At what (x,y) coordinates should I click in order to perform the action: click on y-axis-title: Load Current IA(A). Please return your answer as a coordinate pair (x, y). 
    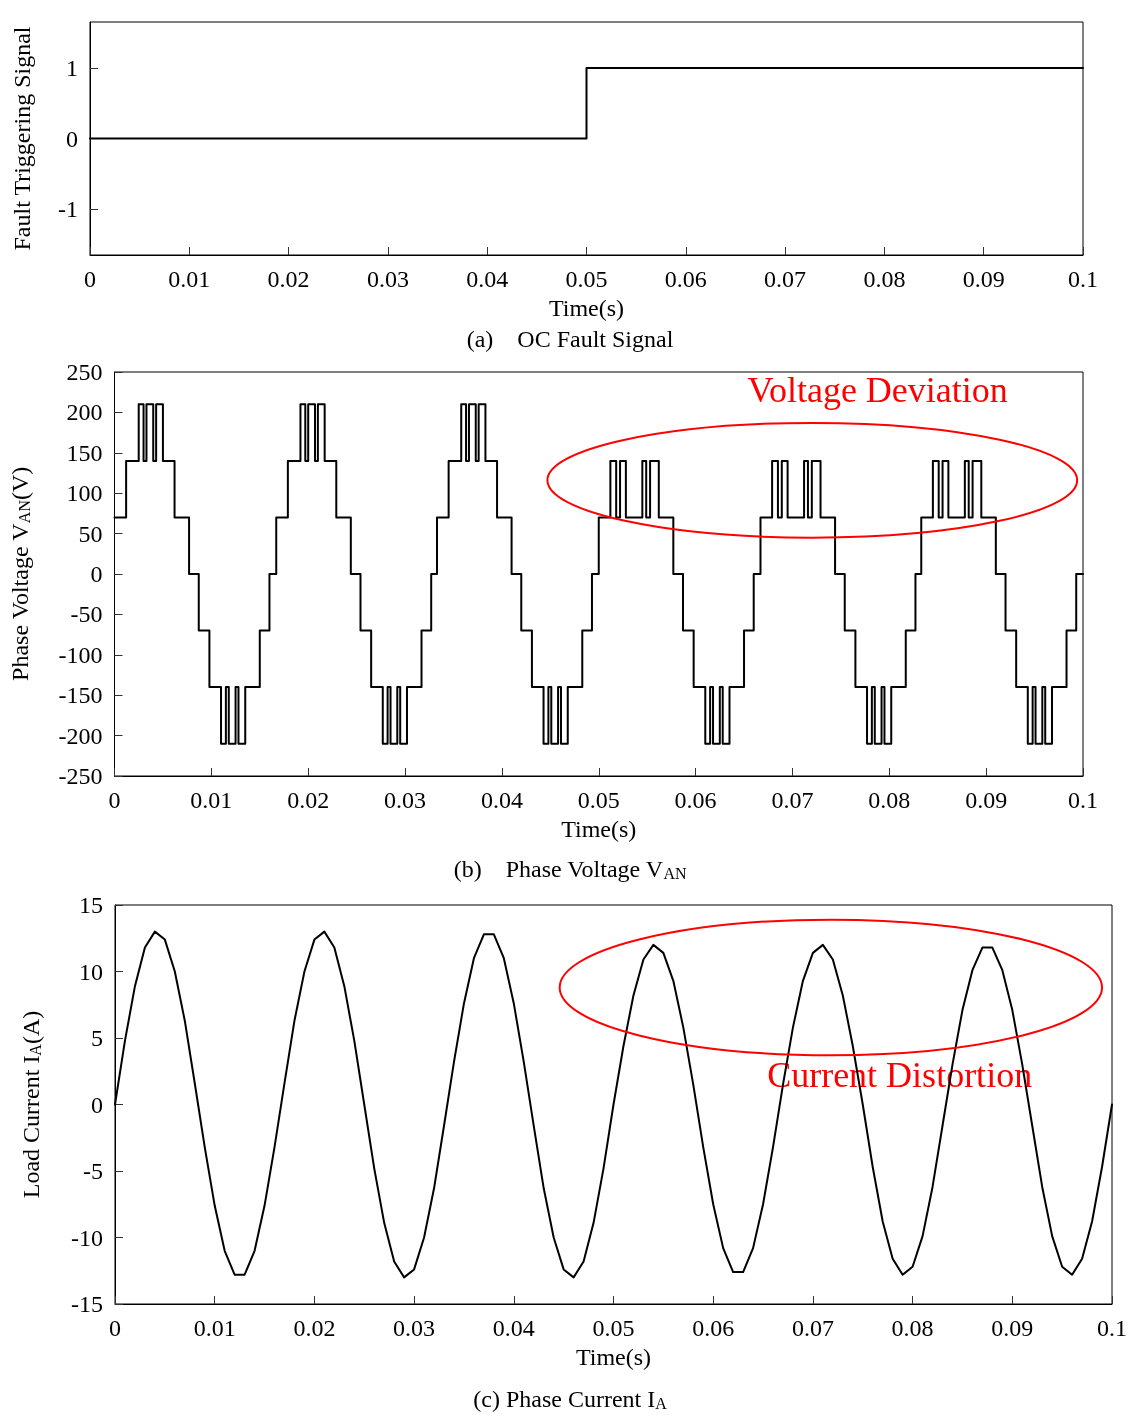
    Looking at the image, I should click on (30, 1104).